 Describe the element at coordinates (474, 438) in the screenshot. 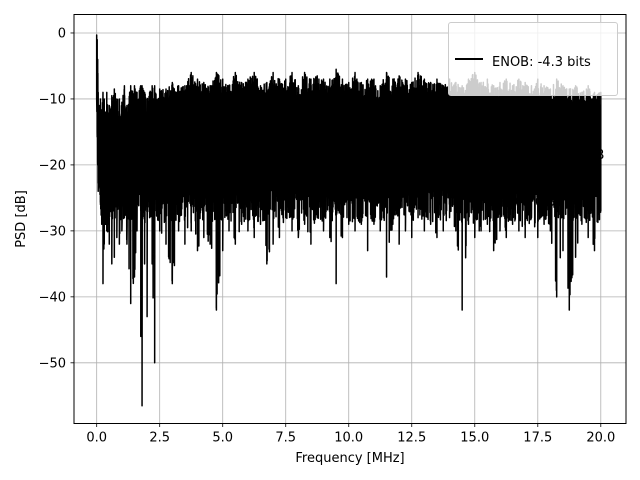

I see `x-tick-label: 15.0` at that location.